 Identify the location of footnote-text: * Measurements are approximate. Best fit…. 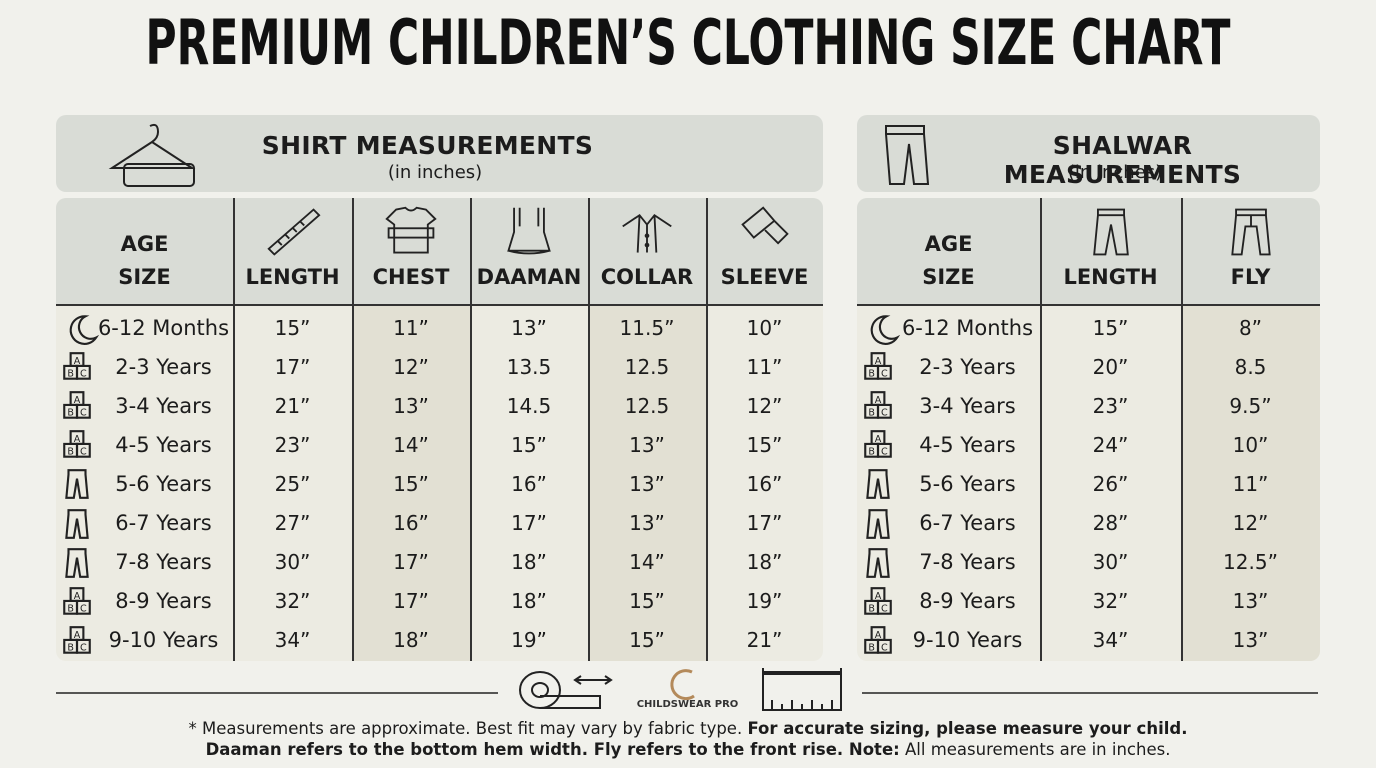
(465, 728).